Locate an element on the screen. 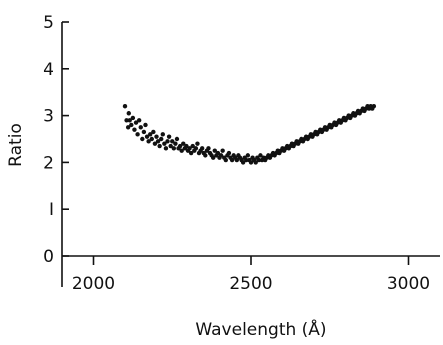 The image size is (443, 345). y-axis-label: Ratio is located at coordinates (16, 145).